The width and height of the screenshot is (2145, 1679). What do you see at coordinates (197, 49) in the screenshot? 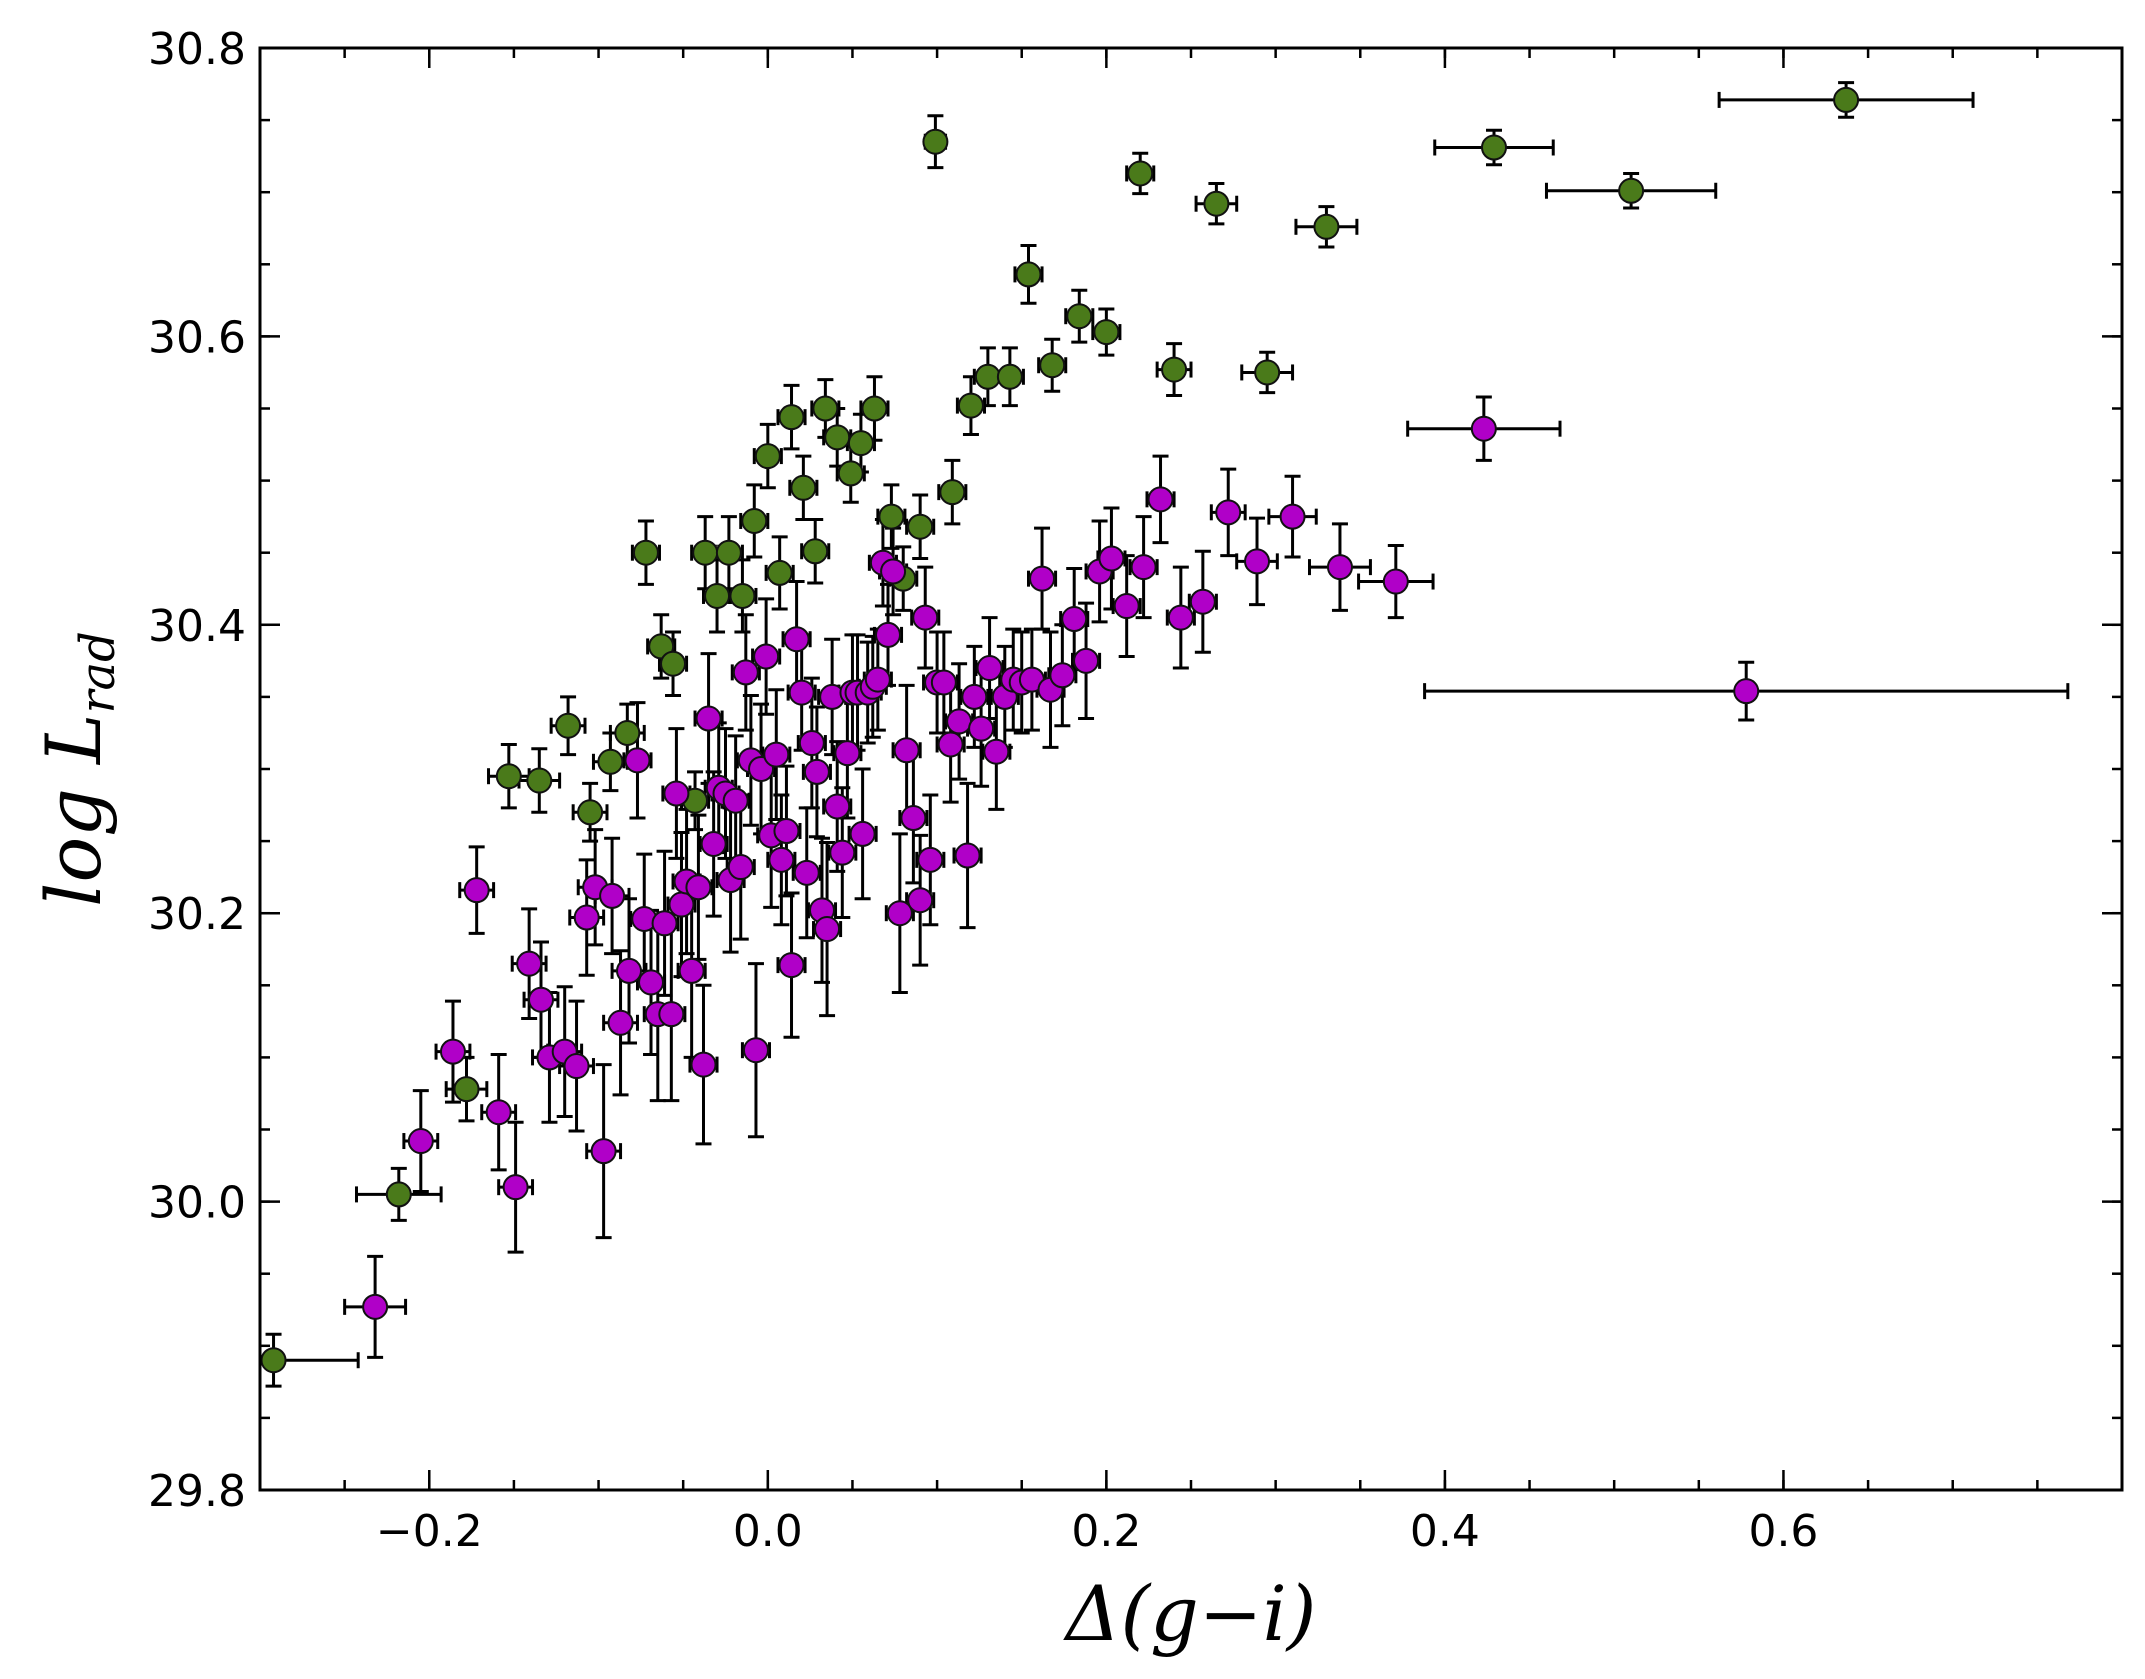
I see `y-tick-label: 30.8` at bounding box center [197, 49].